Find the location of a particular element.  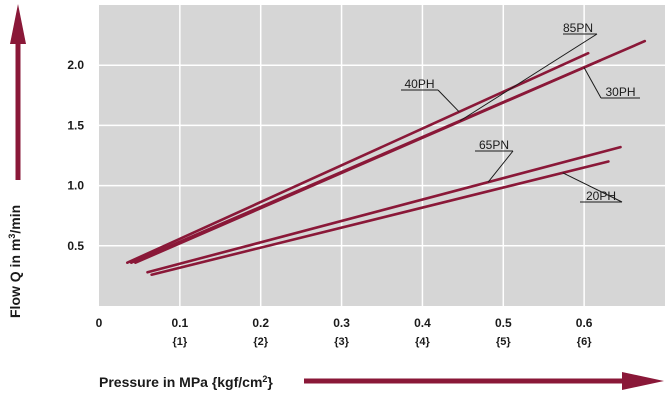

x-tick-label: 0.4 is located at coordinates (422, 323).